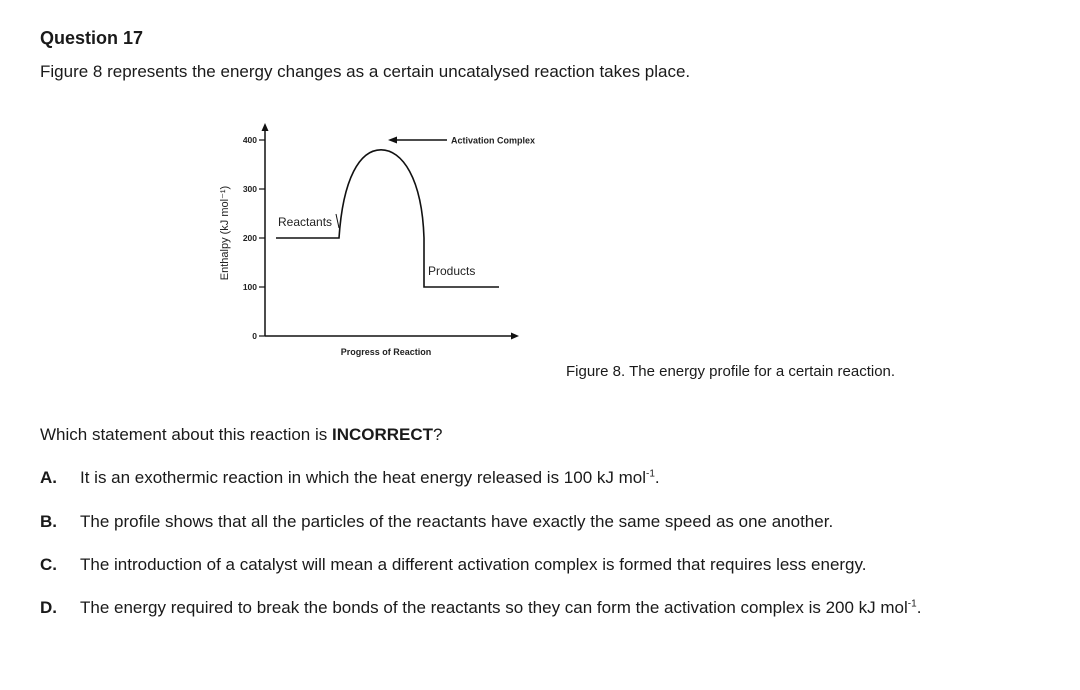  Describe the element at coordinates (337, 221) in the screenshot. I see `reactants-label-tick` at that location.